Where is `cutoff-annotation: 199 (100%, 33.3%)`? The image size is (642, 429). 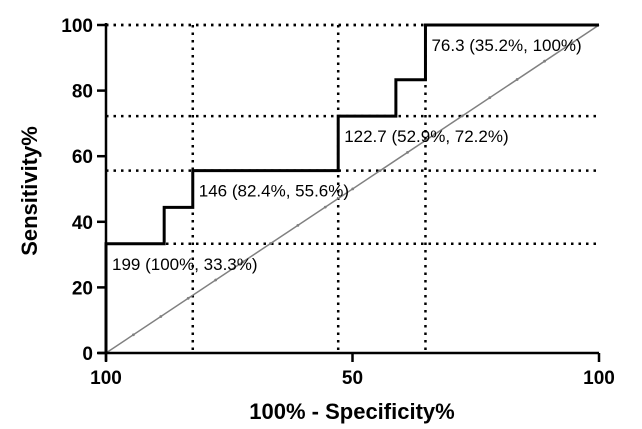
cutoff-annotation: 199 (100%, 33.3%) is located at coordinates (185, 264).